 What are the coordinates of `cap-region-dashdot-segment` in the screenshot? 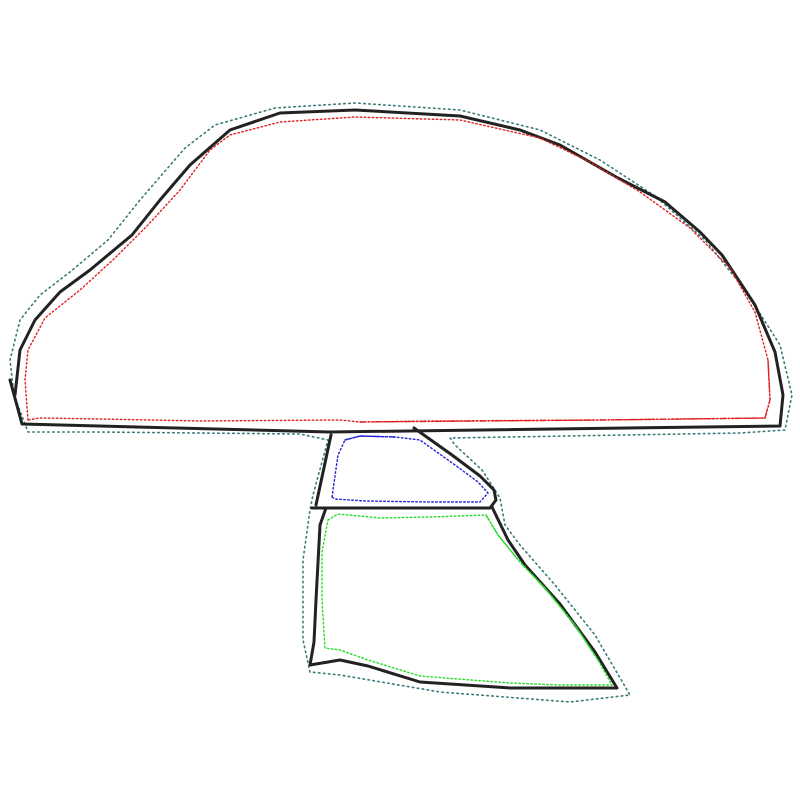 It's located at (565, 391).